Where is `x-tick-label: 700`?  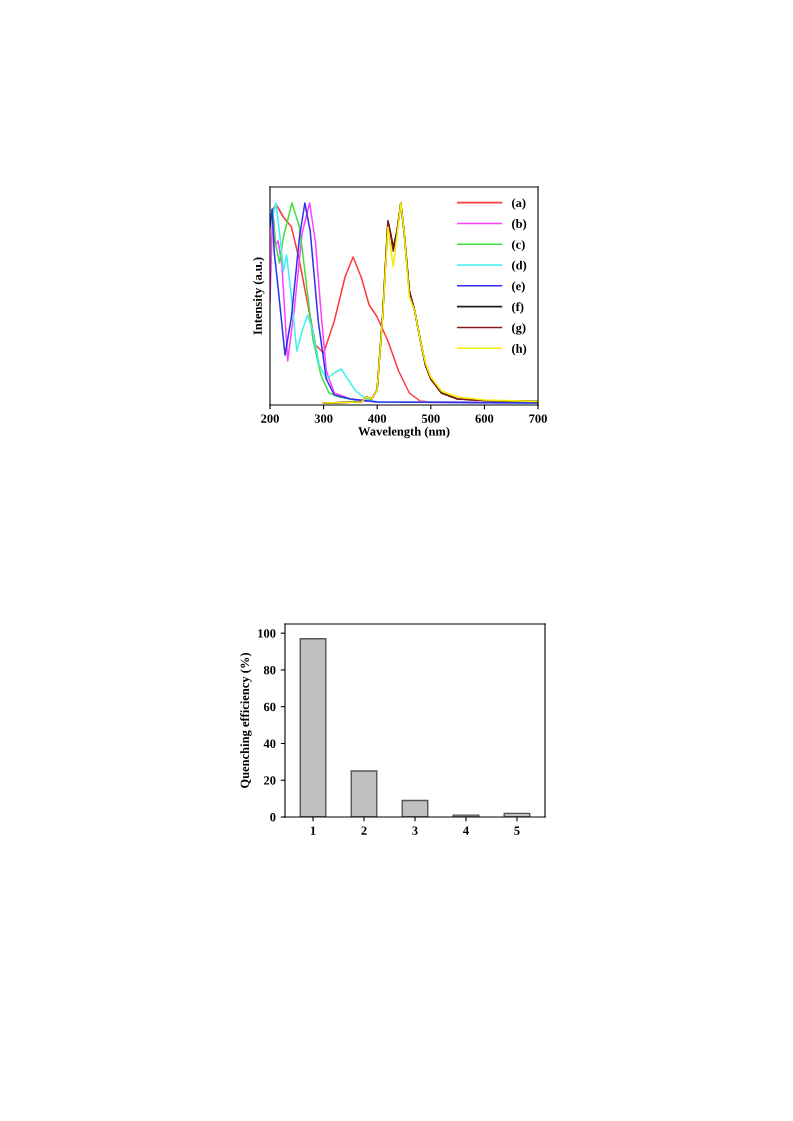 x-tick-label: 700 is located at coordinates (538, 418).